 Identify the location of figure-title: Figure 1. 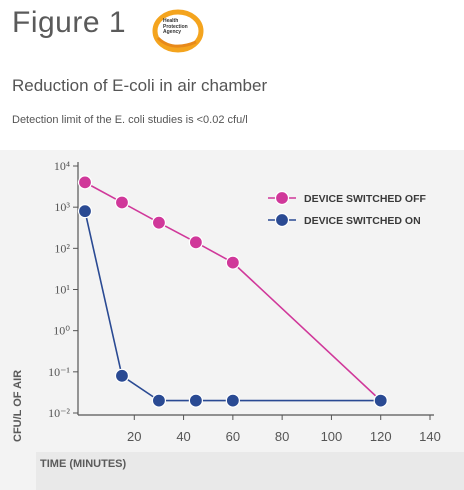
(69, 22).